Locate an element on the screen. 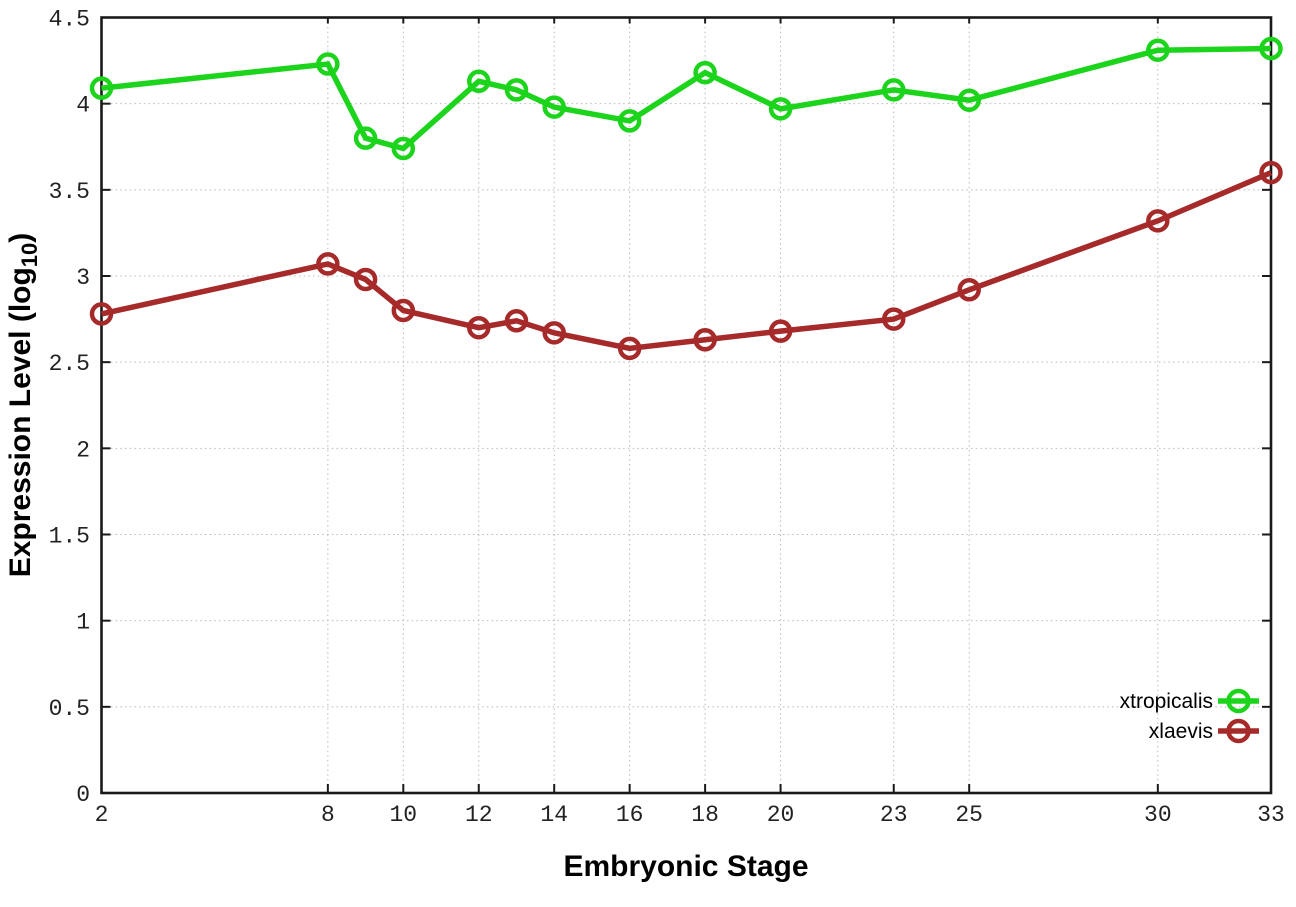 The height and width of the screenshot is (907, 1296). y-axis-title-main: Expression Level (log is located at coordinates (20, 422).